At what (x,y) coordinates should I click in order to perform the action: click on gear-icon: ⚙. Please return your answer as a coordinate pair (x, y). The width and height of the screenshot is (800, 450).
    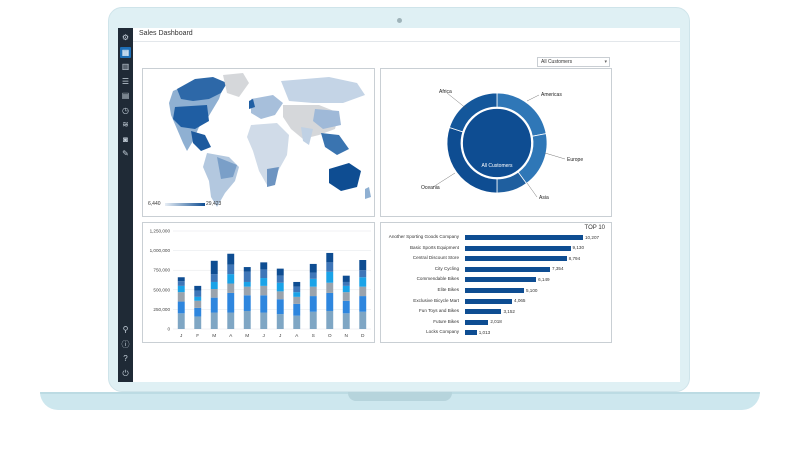
    Looking at the image, I should click on (125, 37).